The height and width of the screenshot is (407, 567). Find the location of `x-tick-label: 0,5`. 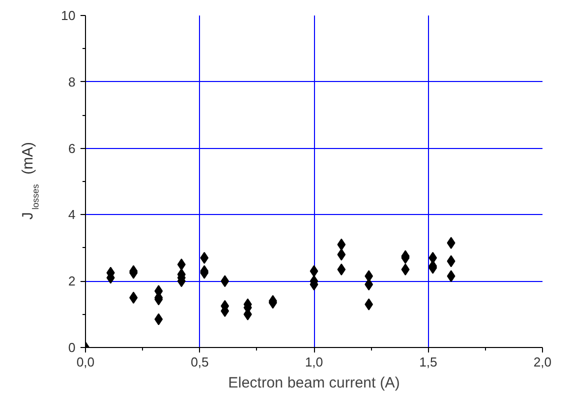

x-tick-label: 0,5 is located at coordinates (199, 362).